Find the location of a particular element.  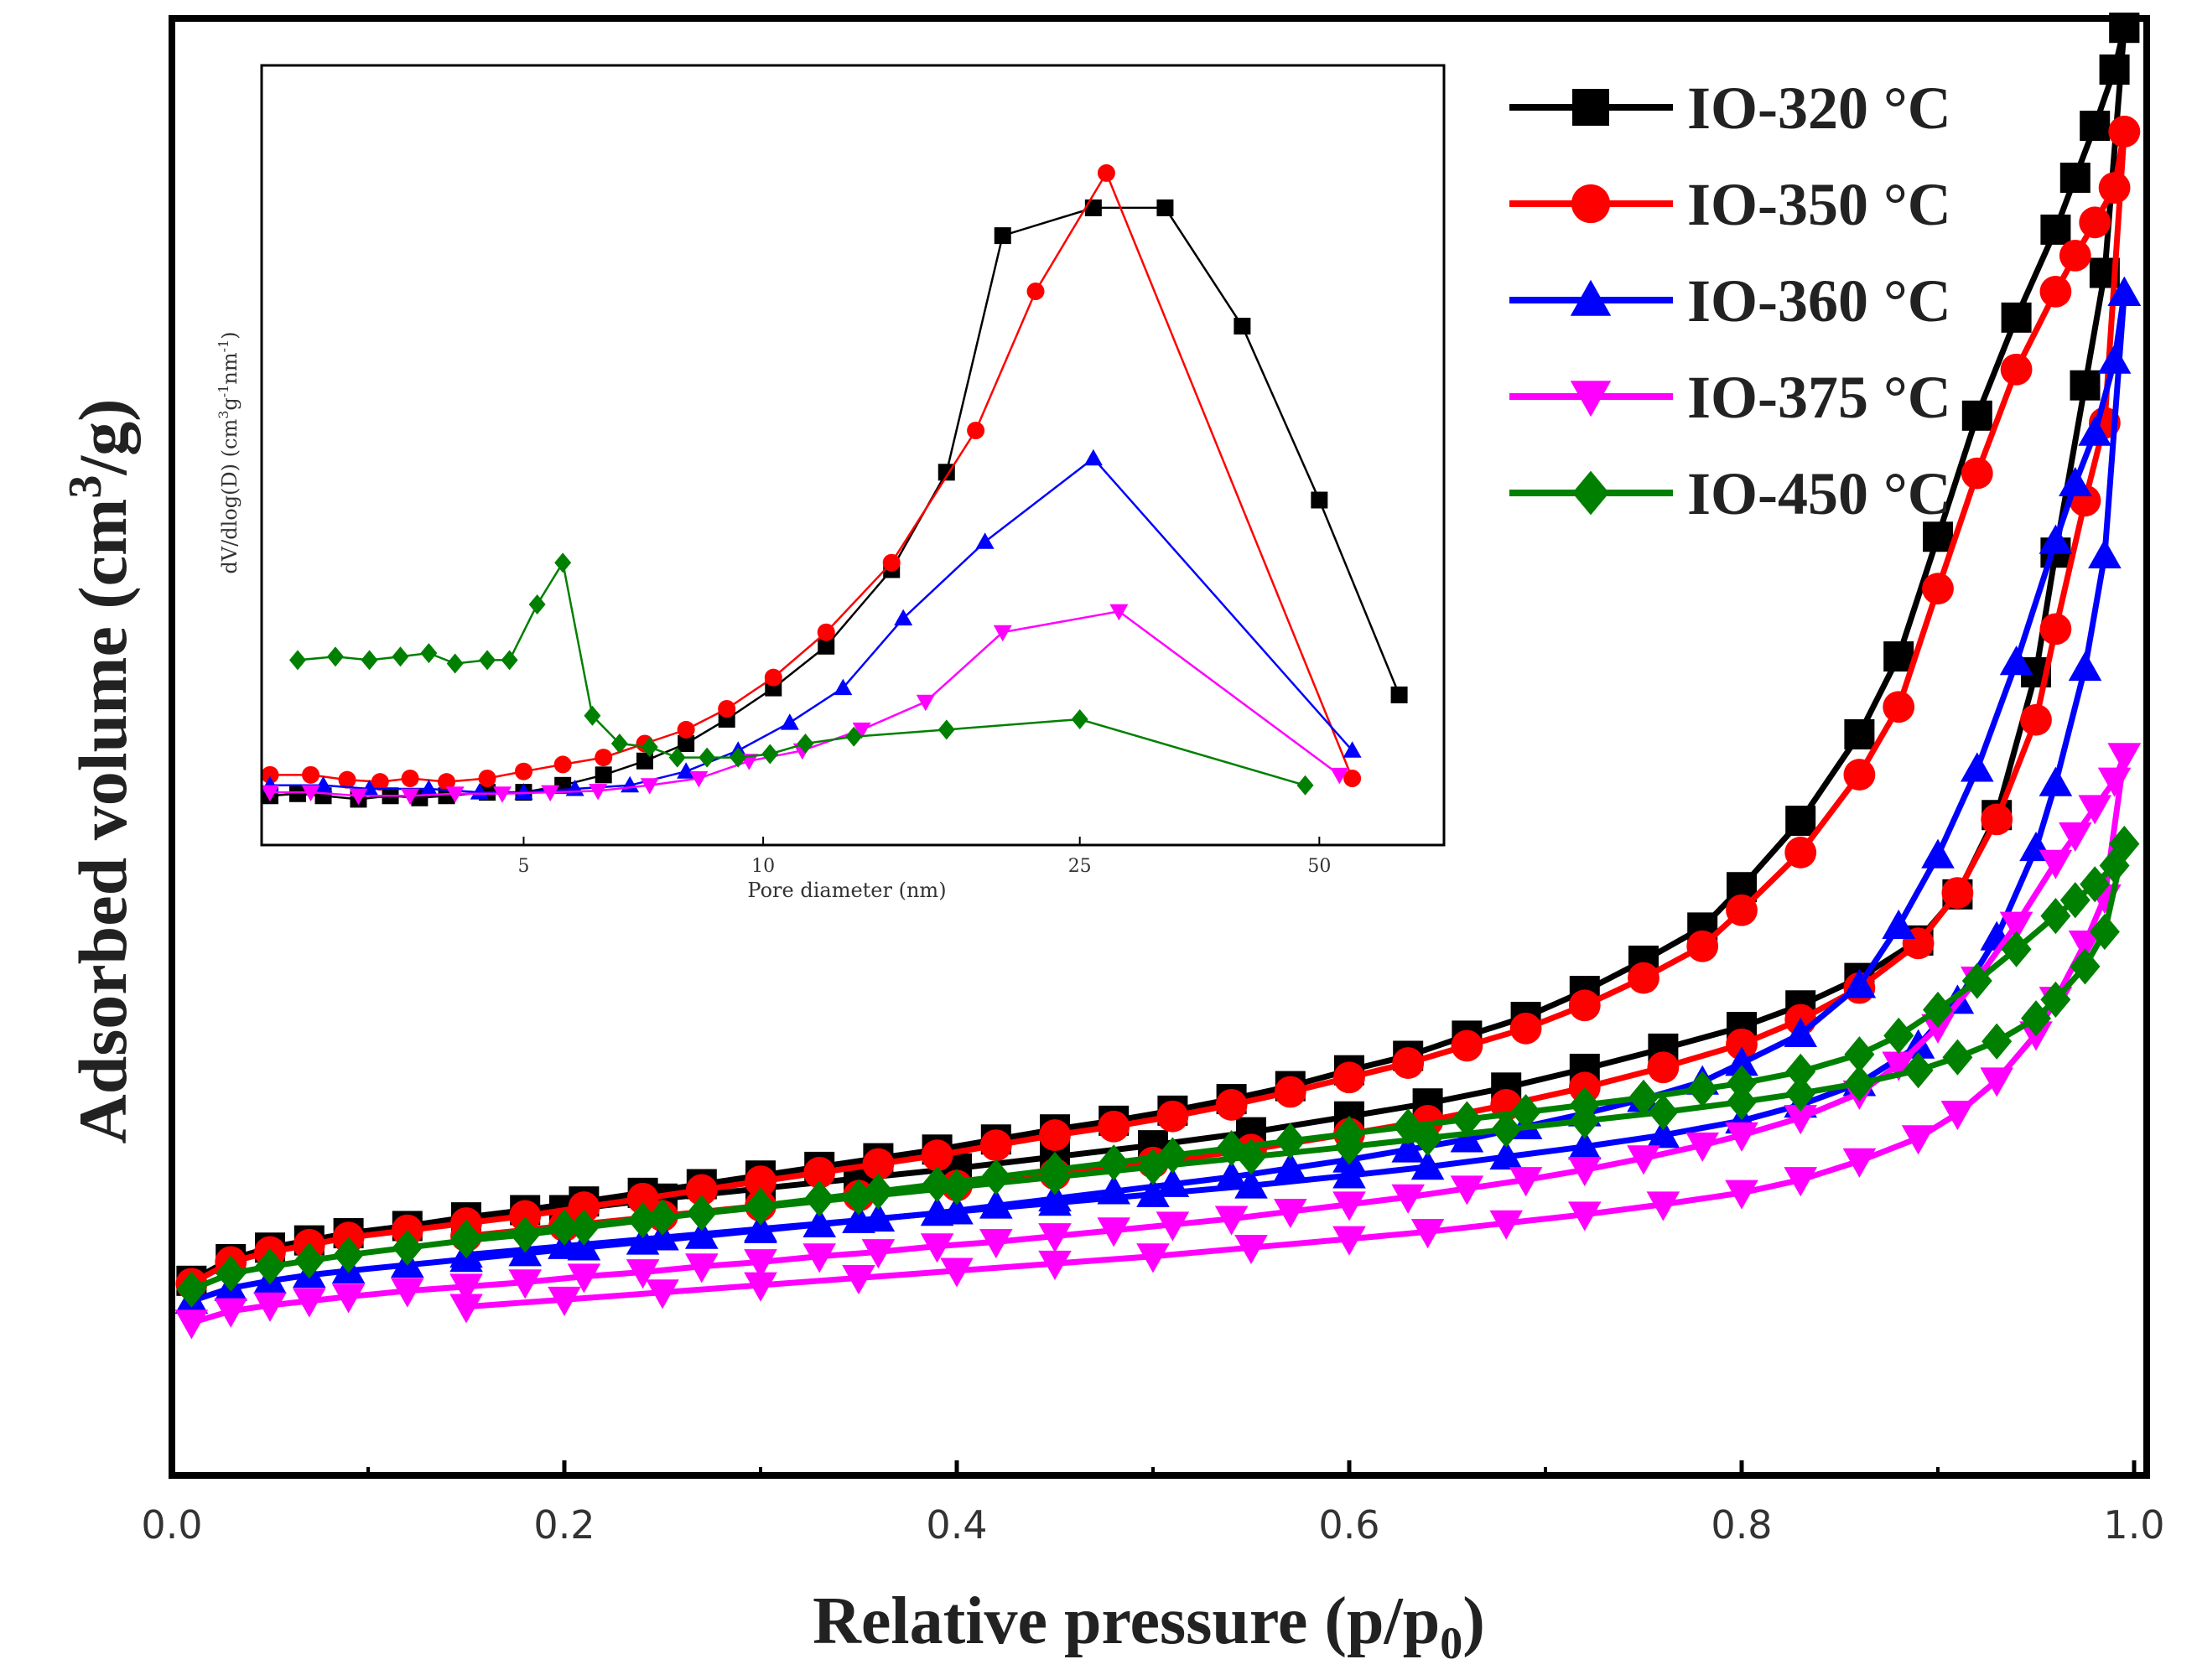

inset-series-line is located at coordinates (801, 672).